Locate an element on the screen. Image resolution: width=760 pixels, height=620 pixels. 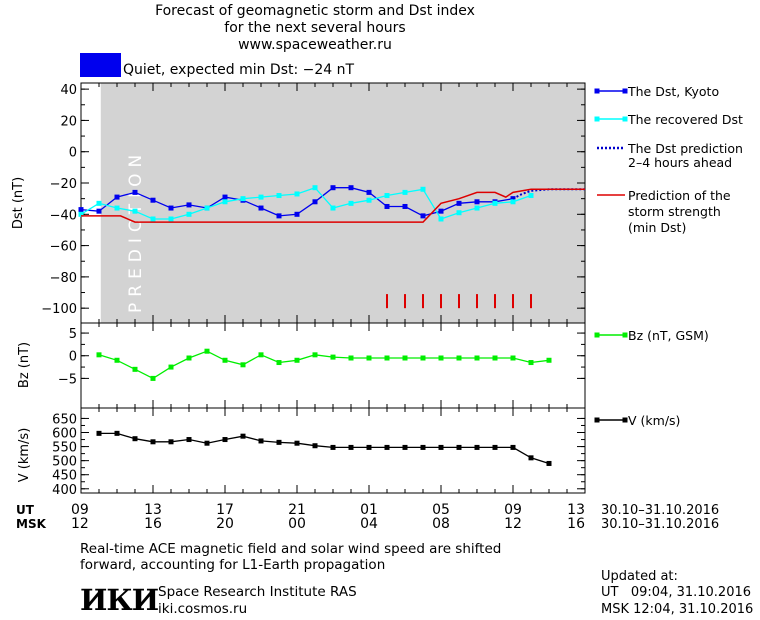
msk-tick-label: 04 is located at coordinates (369, 524).